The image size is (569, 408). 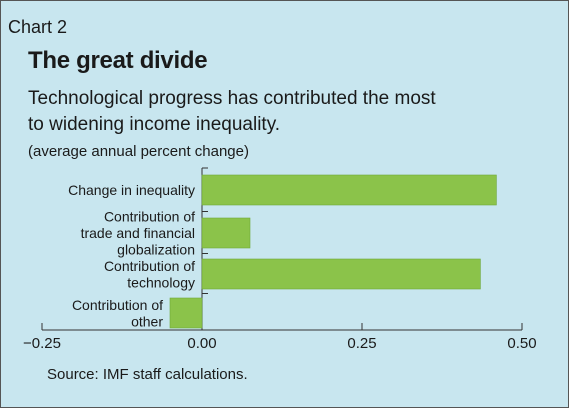 I want to click on subtitle-line-2: to widening income inequality., so click(x=154, y=124).